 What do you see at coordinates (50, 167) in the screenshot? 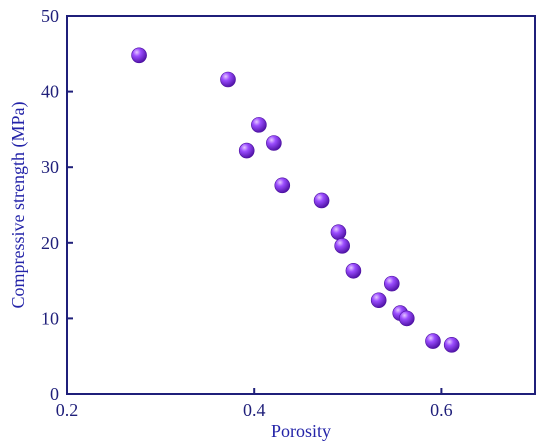
I see `y-tick-label: 30` at bounding box center [50, 167].